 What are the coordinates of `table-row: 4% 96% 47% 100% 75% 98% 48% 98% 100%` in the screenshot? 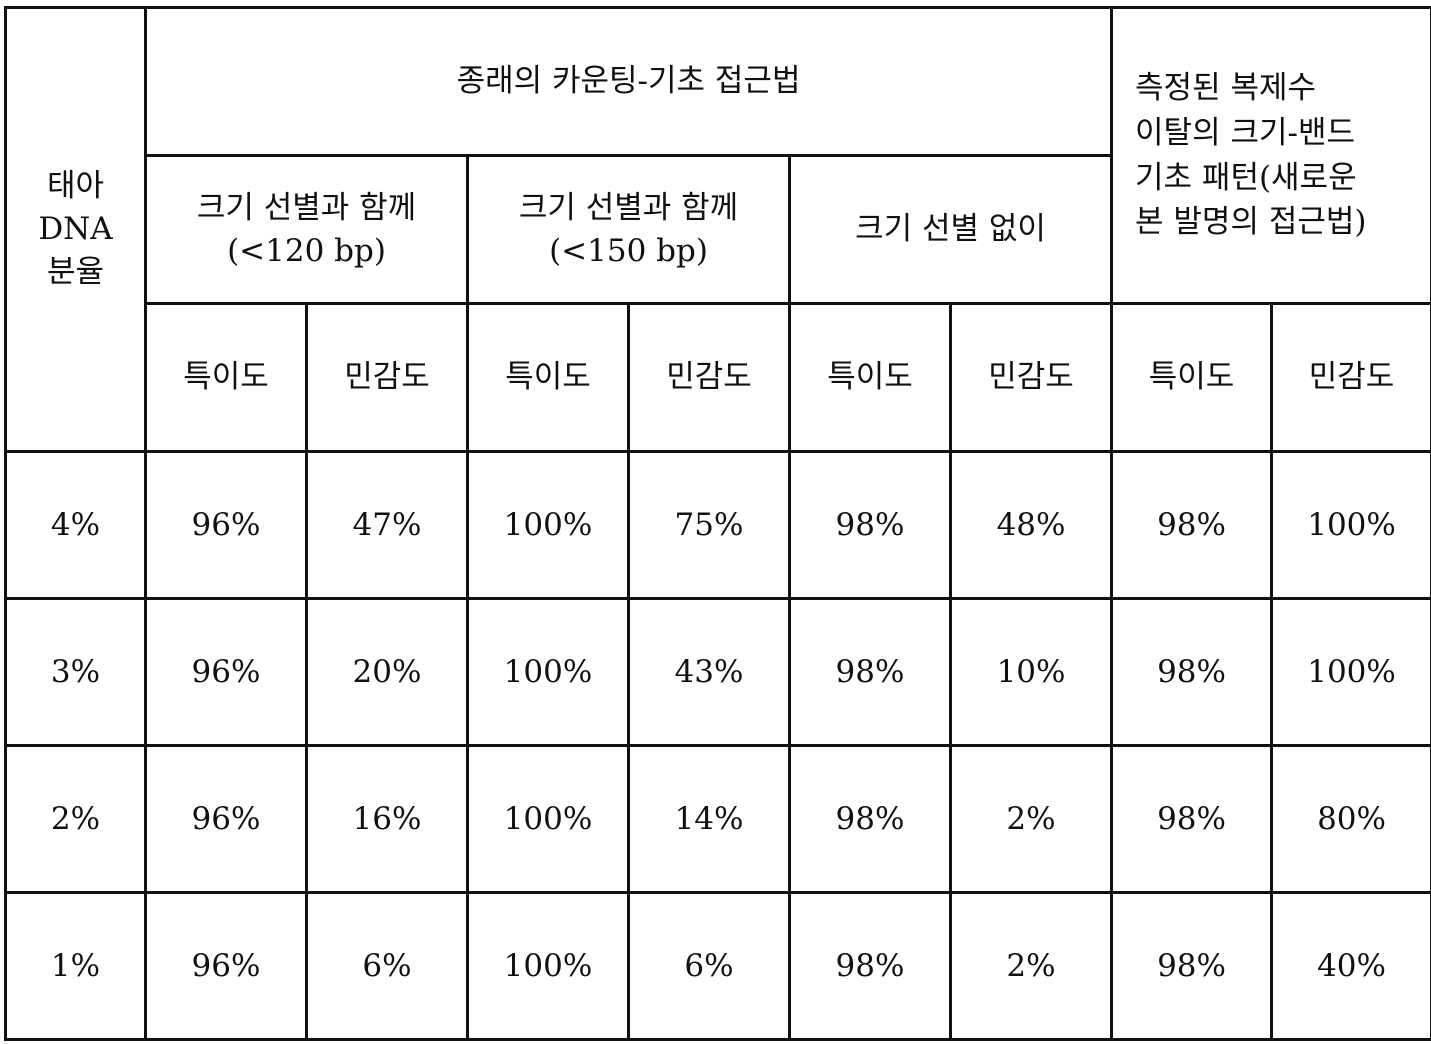 It's located at (718, 525).